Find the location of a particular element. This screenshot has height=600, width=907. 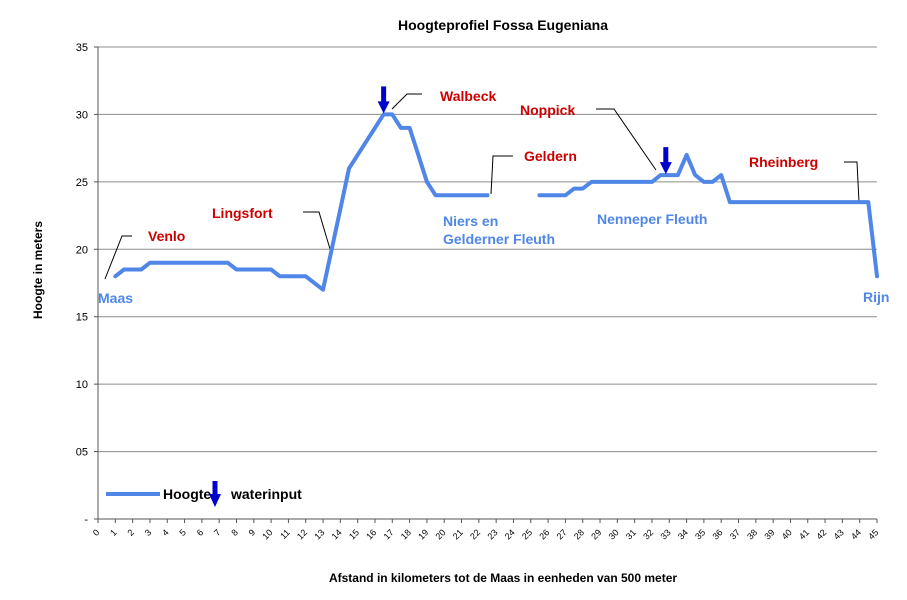

x-tick-label: 42 is located at coordinates (821, 534).